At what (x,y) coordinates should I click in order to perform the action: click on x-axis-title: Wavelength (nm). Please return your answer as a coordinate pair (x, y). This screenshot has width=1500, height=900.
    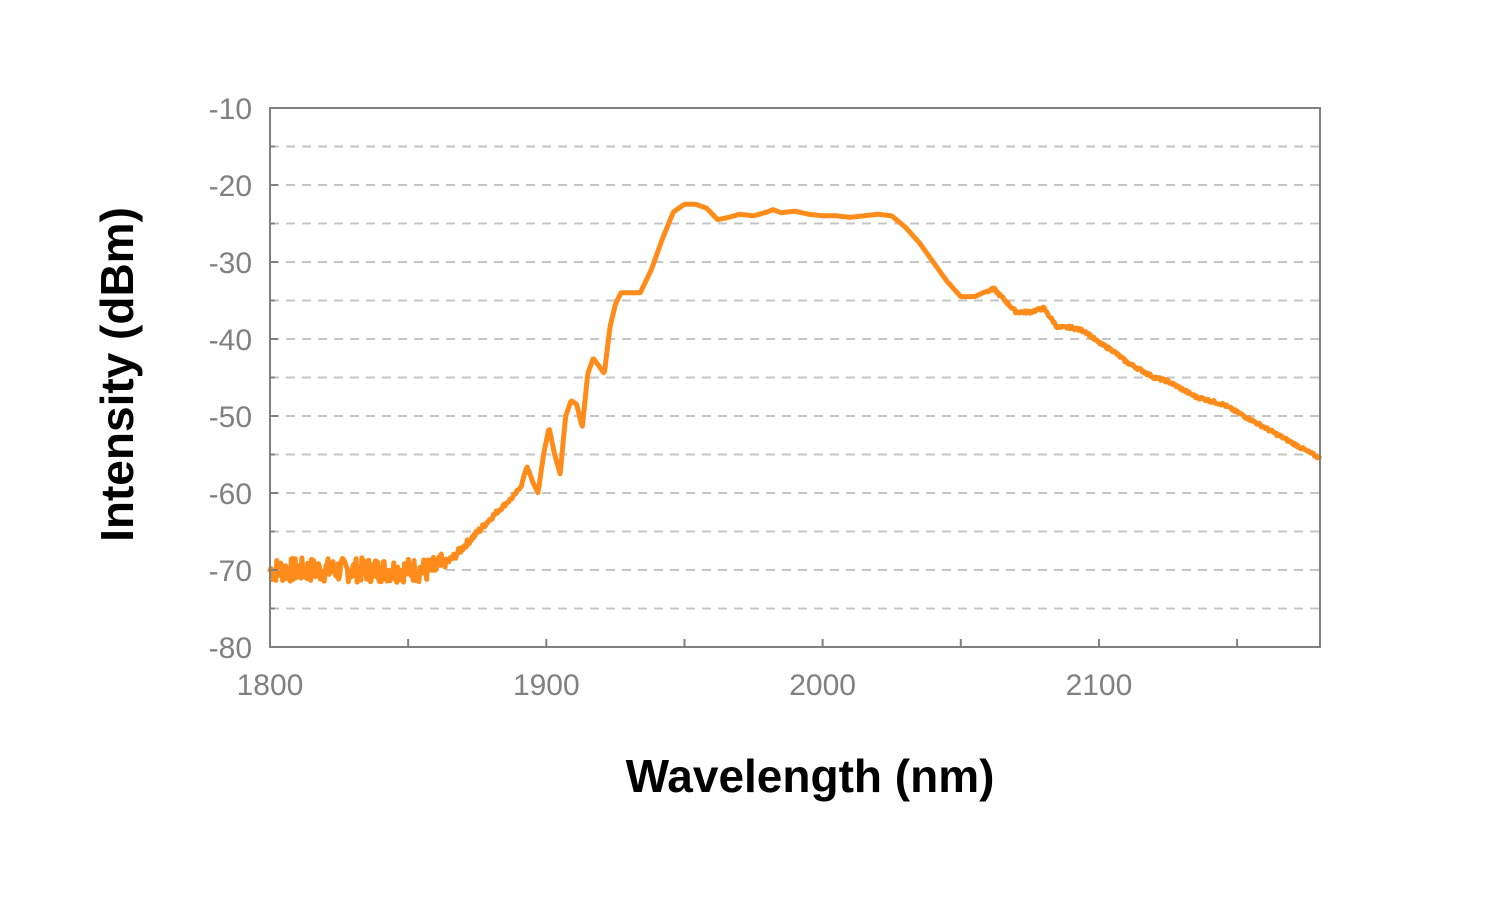
    Looking at the image, I should click on (810, 776).